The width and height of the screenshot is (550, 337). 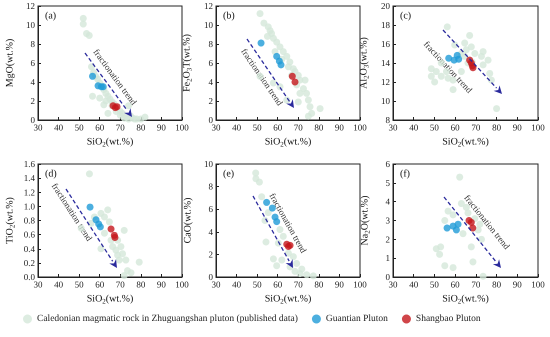 I want to click on y-tick-label: 0.2, so click(x=29, y=263).